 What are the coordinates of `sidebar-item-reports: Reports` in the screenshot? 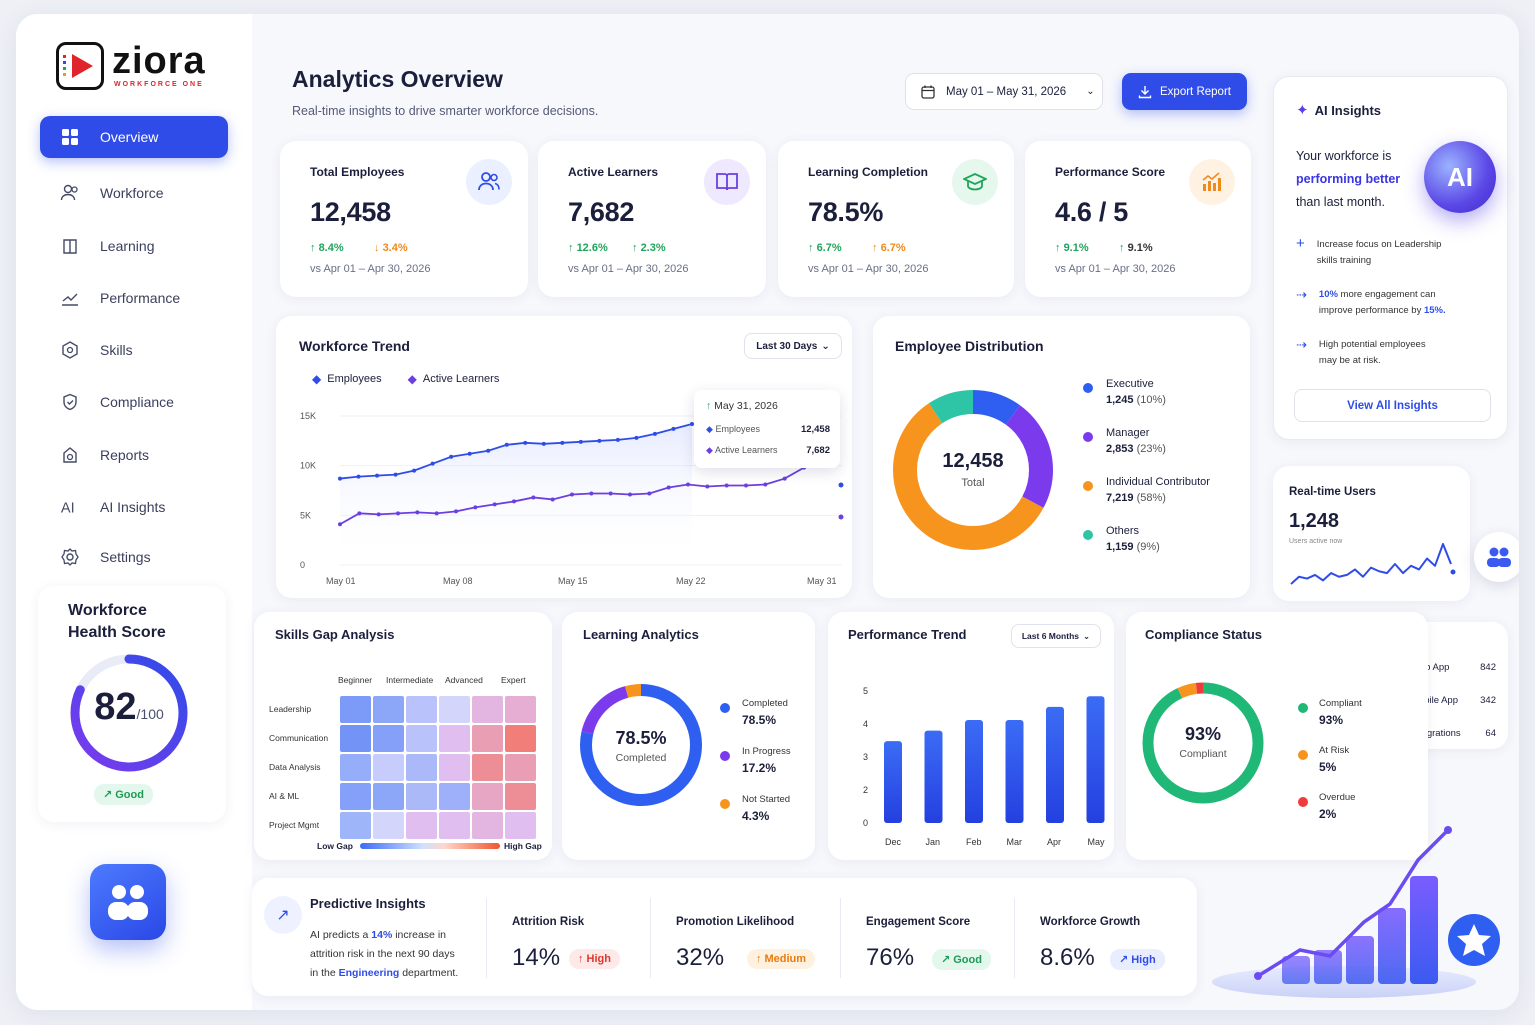 It's located at (134, 455).